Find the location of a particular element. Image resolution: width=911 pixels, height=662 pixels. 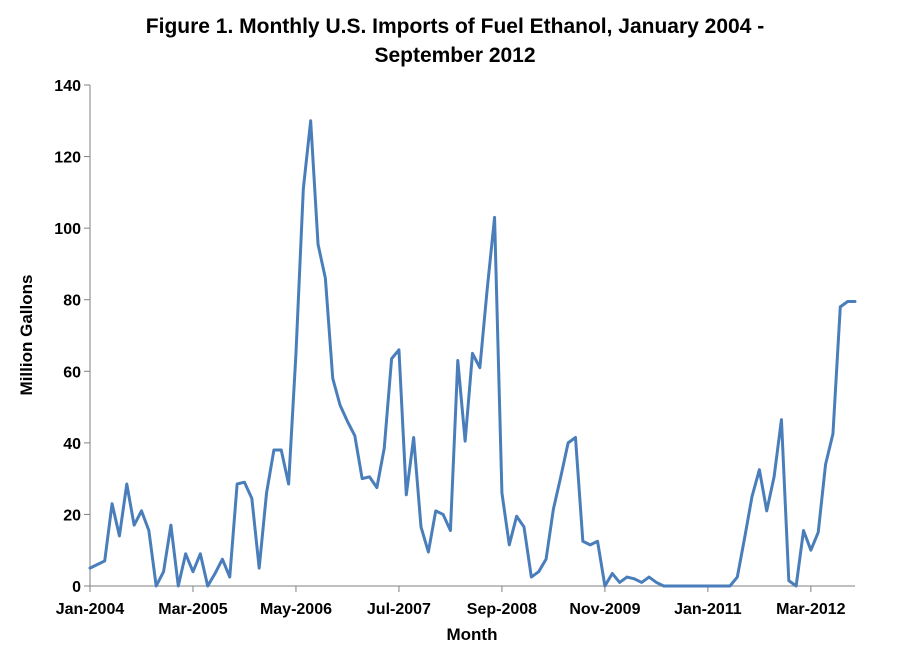

x-tick-label: Mar-2012 is located at coordinates (810, 609).